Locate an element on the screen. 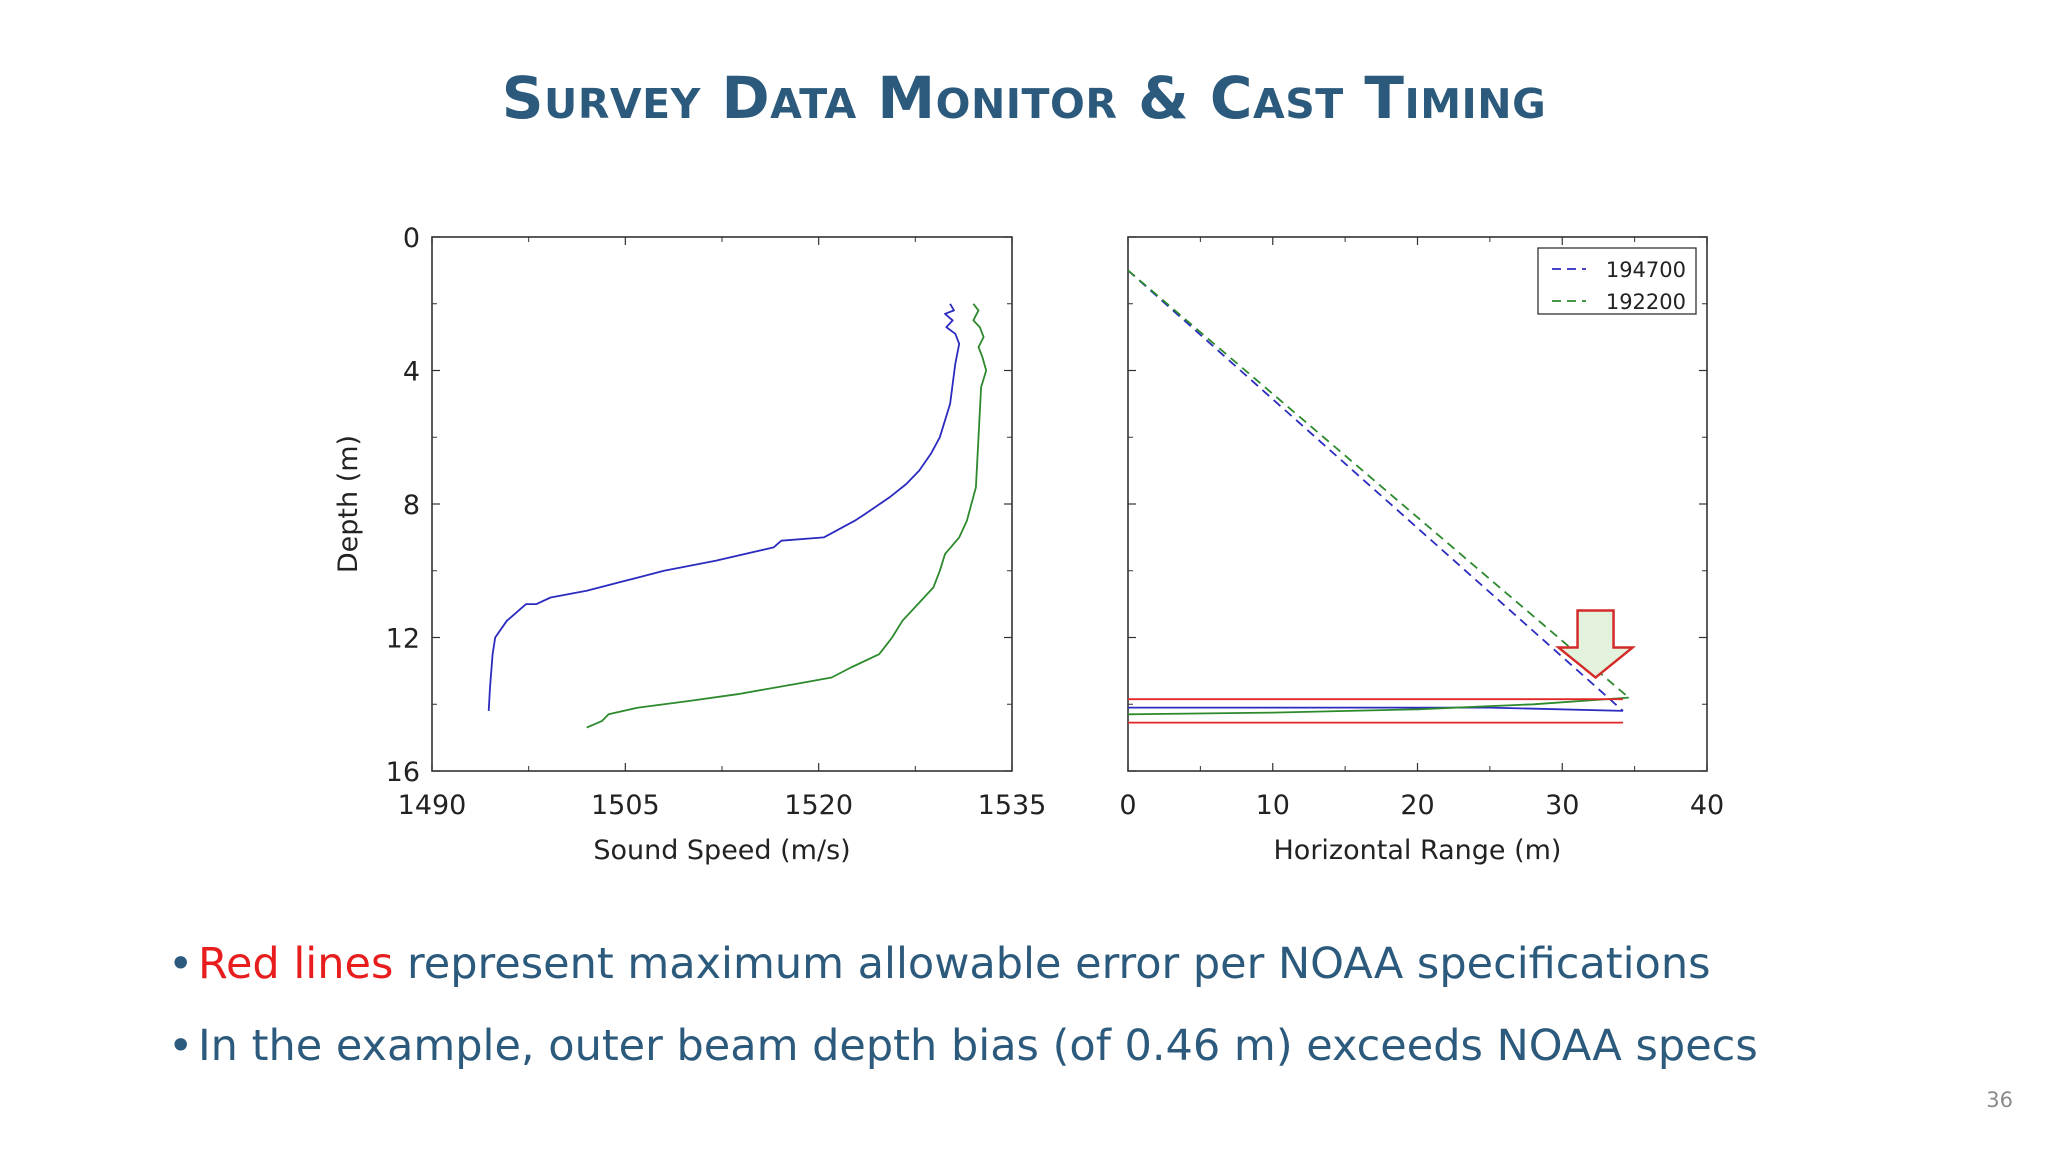 Image resolution: width=2048 pixels, height=1155 pixels. x-axis-label: Sound Speed (m/s) is located at coordinates (721, 850).